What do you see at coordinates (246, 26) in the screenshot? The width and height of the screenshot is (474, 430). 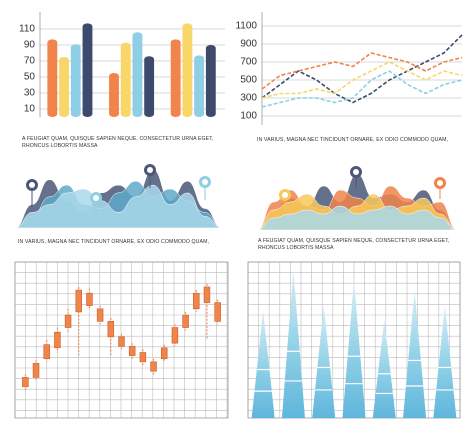 I see `y-tick-label: 1100` at bounding box center [246, 26].